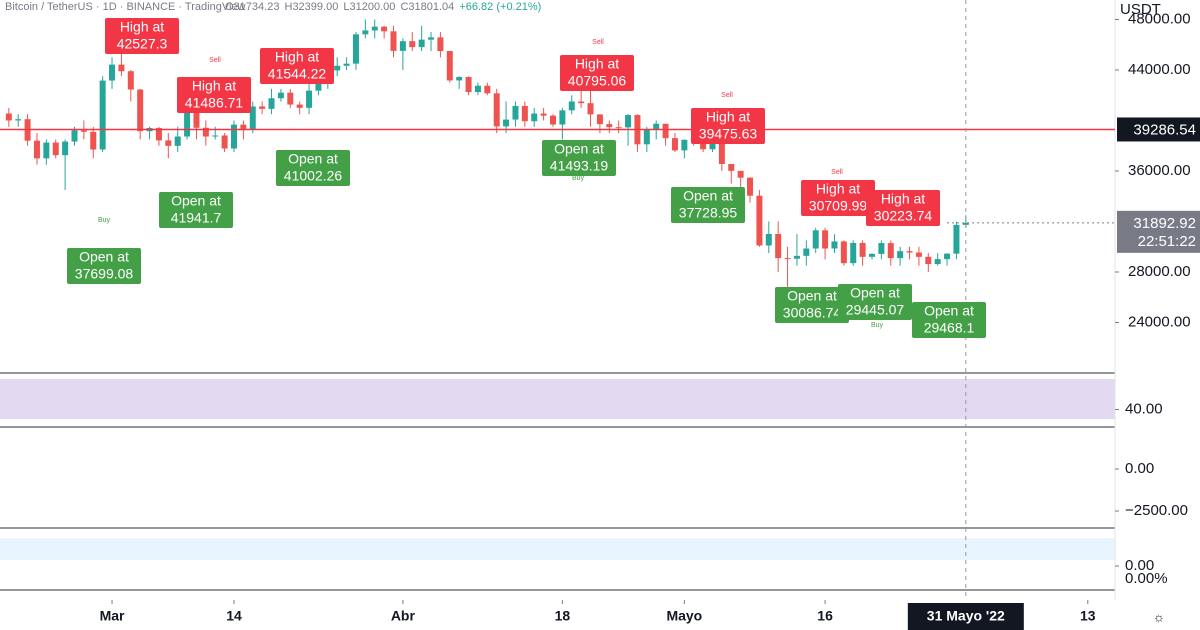  Describe the element at coordinates (1139, 565) in the screenshot. I see `stochastic-tick-label: 0.00` at that location.